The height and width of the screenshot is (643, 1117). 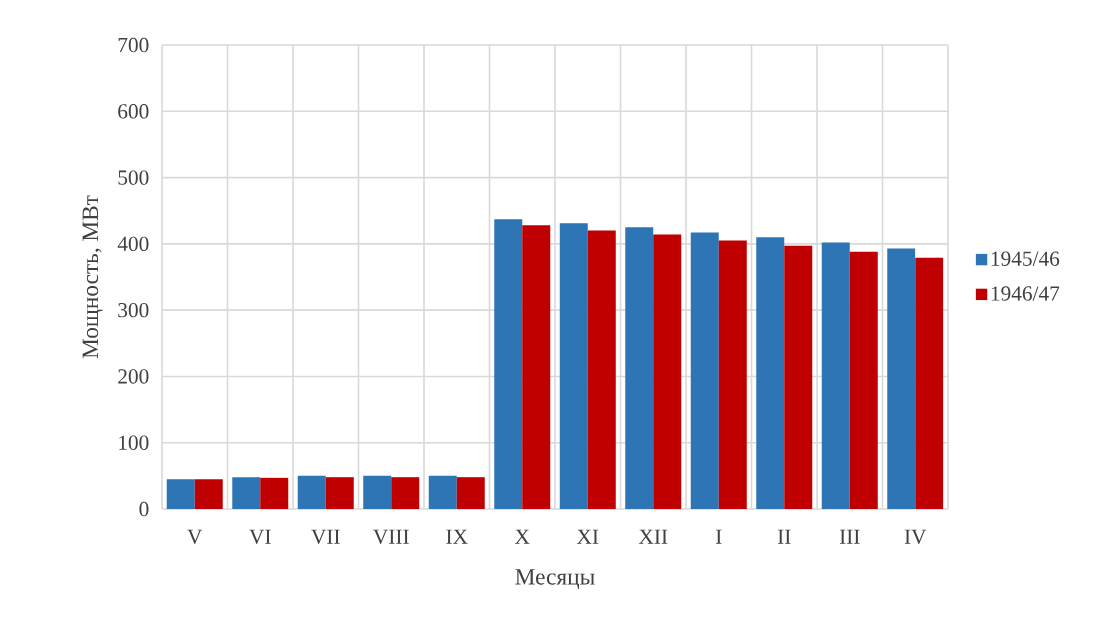 I want to click on y-tick-label: 600, so click(x=133, y=111).